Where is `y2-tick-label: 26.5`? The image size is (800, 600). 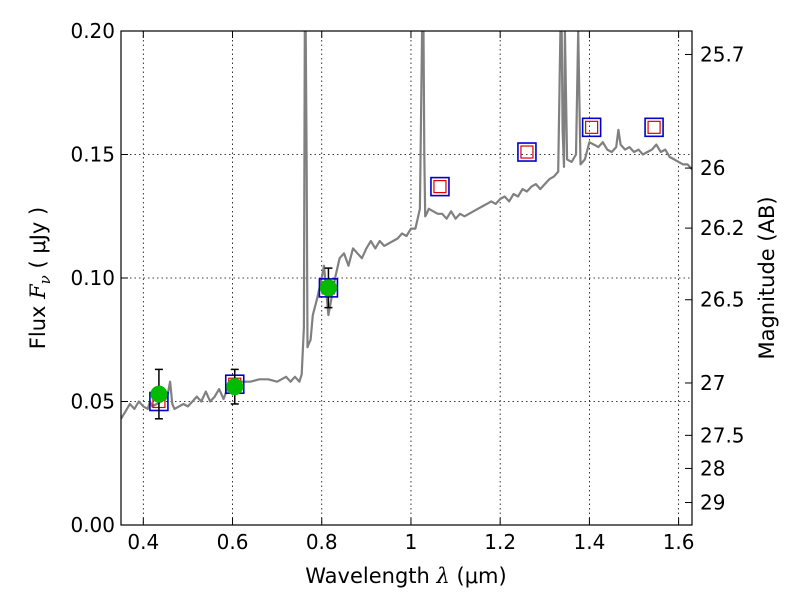
y2-tick-label: 26.5 is located at coordinates (722, 300).